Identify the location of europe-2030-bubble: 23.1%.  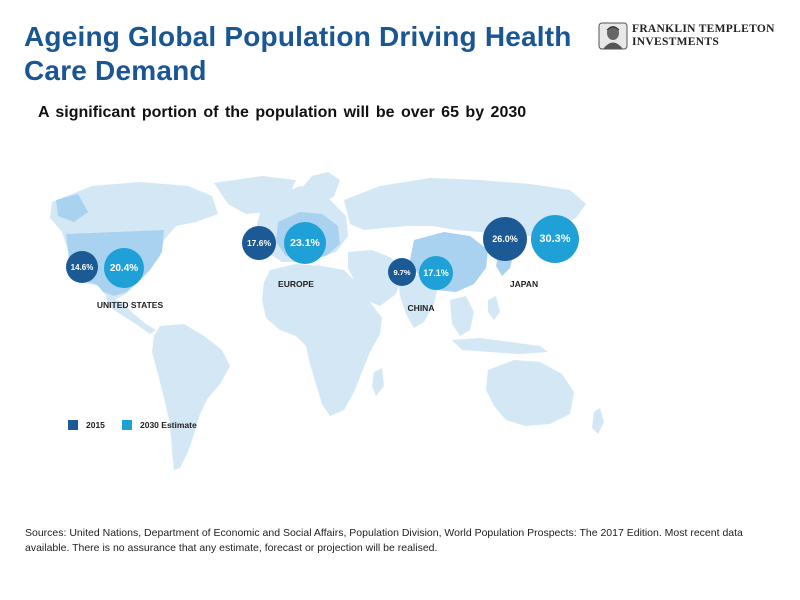
(305, 243).